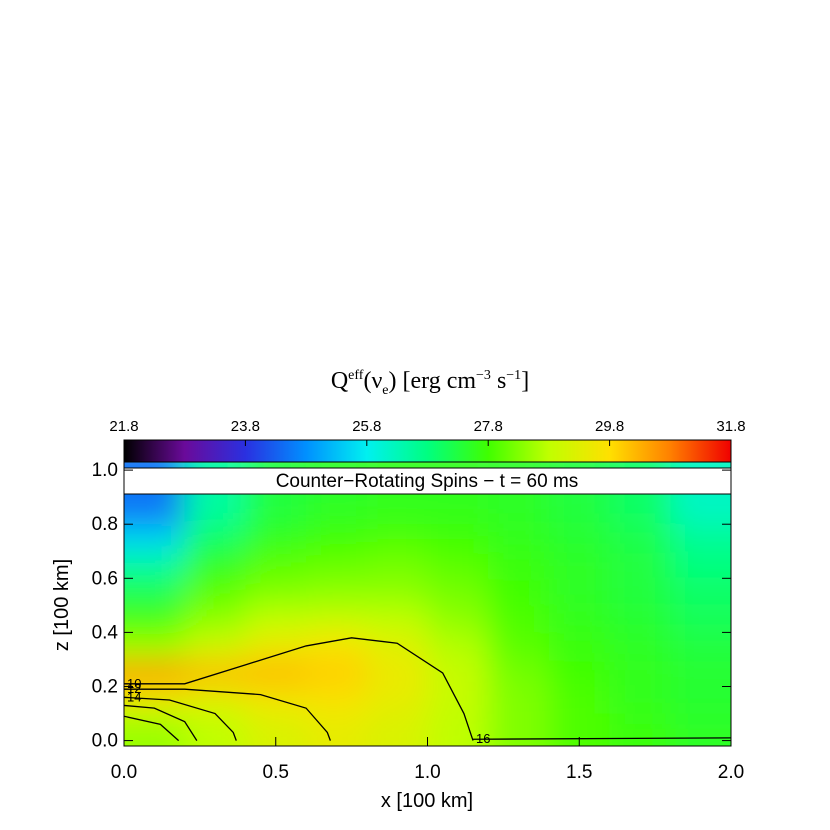 The image size is (830, 830). I want to click on x-tick-label: 1.5, so click(579, 772).